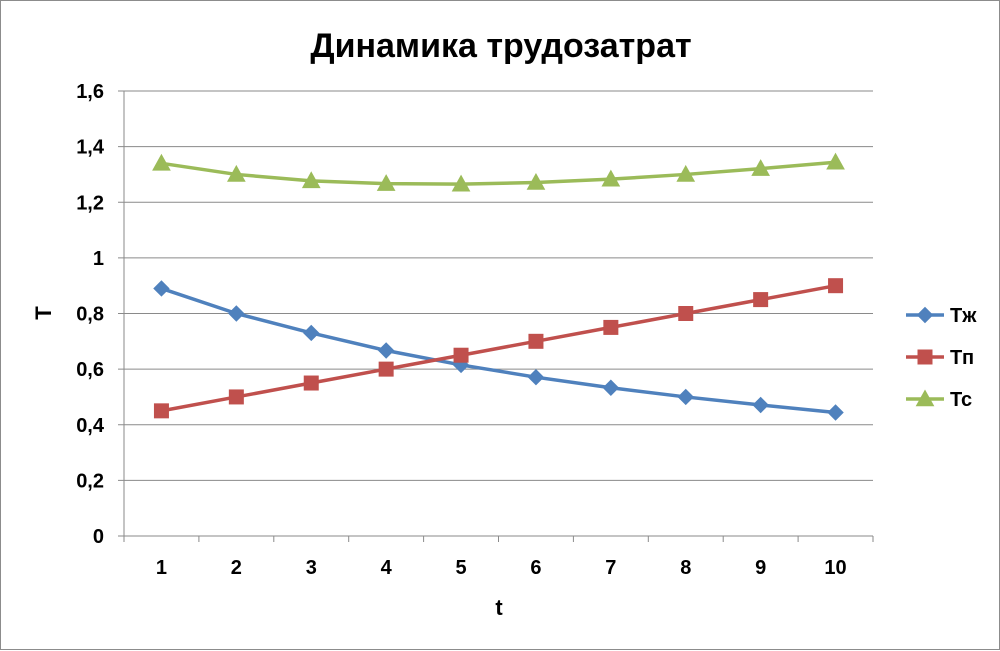 This screenshot has height=651, width=1000. Describe the element at coordinates (760, 568) in the screenshot. I see `x-tick-label: 9` at that location.